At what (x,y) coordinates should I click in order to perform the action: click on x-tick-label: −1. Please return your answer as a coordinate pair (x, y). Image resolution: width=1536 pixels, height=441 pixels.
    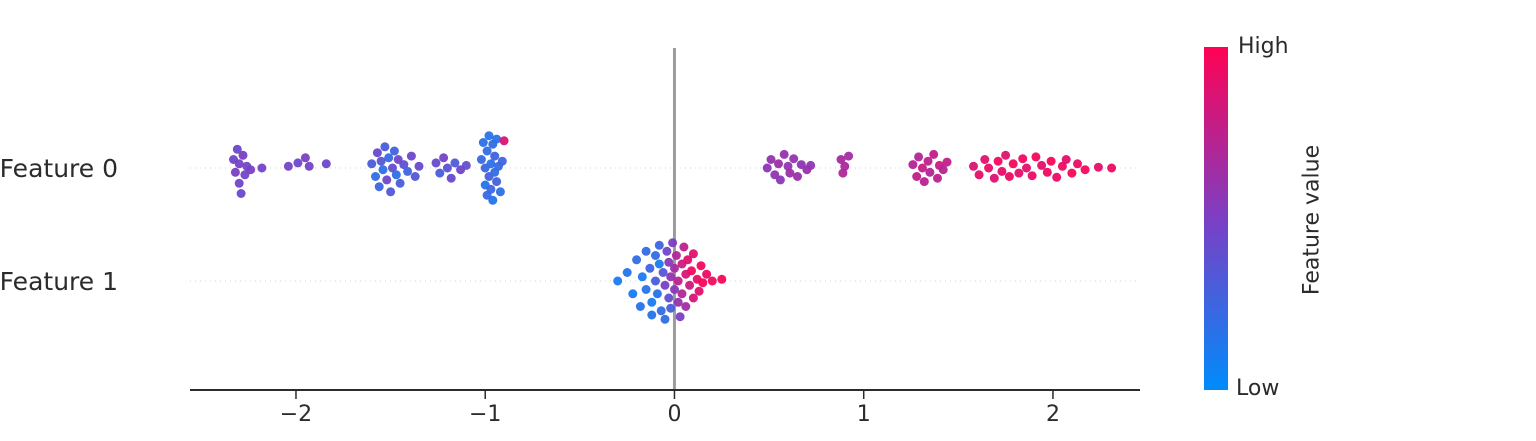
    Looking at the image, I should click on (485, 414).